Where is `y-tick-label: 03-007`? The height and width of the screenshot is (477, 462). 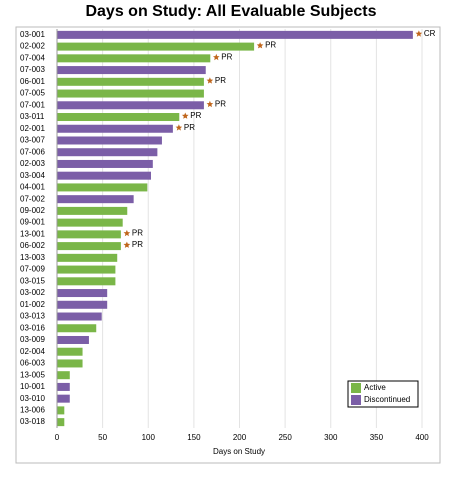 y-tick-label: 03-007 is located at coordinates (32, 140).